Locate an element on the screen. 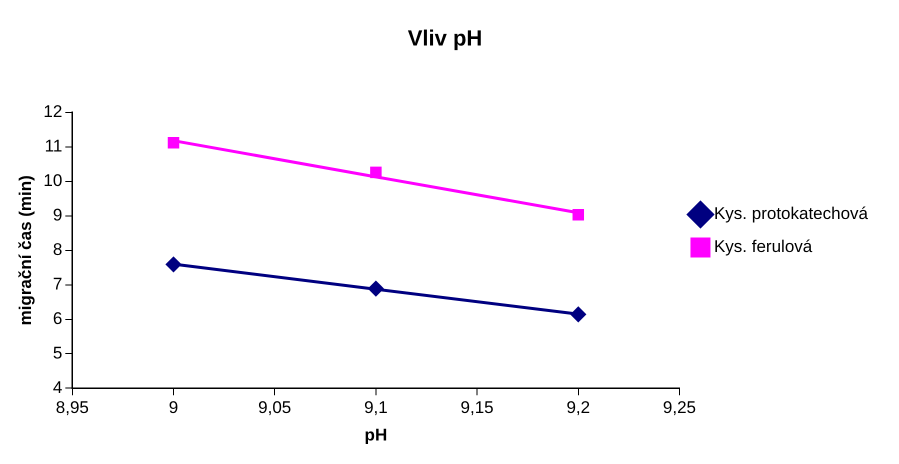 The height and width of the screenshot is (464, 899). y-tick-label: 12 is located at coordinates (52, 112).